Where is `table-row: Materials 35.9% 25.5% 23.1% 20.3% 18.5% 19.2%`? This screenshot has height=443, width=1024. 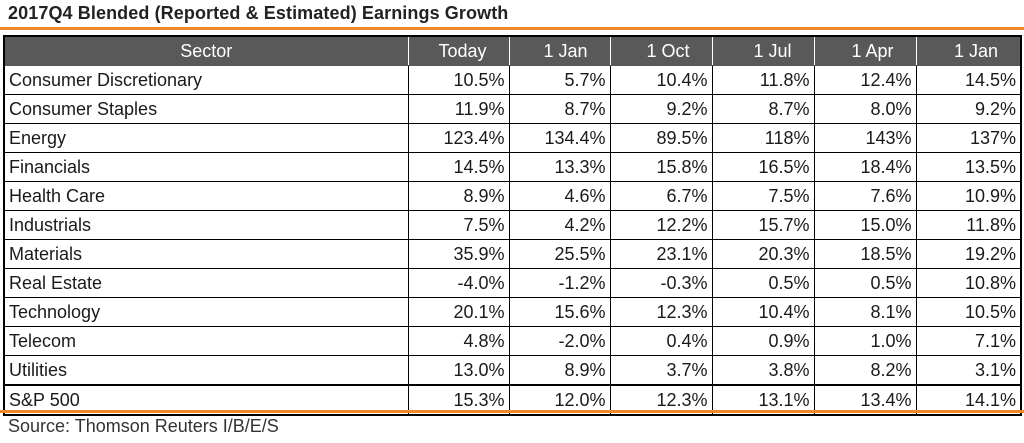 table-row: Materials 35.9% 25.5% 23.1% 20.3% 18.5% 19.2% is located at coordinates (512, 254).